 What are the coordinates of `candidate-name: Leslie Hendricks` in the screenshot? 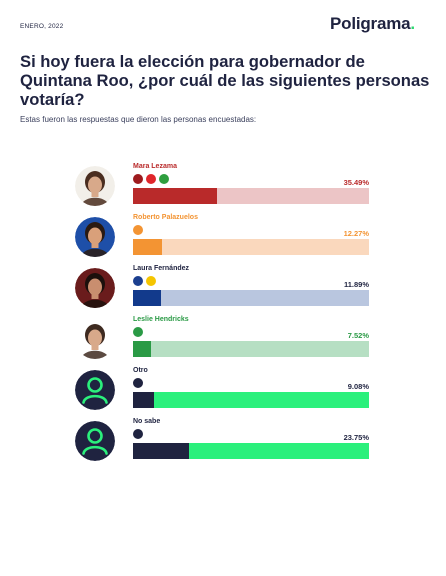 It's located at (161, 319).